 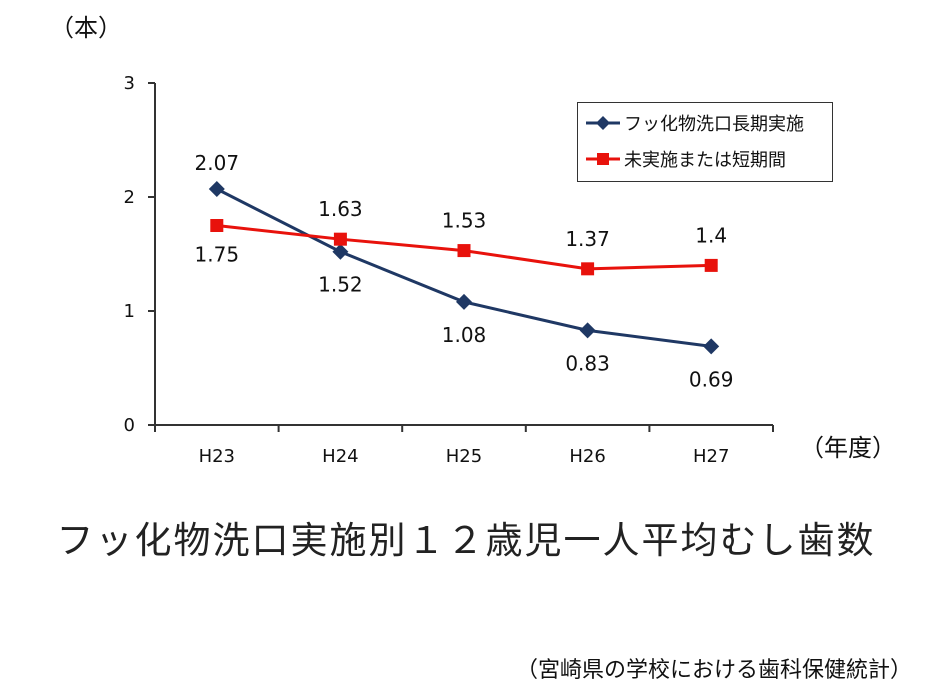 I want to click on chart-title: フッ化物洗口実施別１２歳児一人平均むし歯数, so click(x=466, y=540).